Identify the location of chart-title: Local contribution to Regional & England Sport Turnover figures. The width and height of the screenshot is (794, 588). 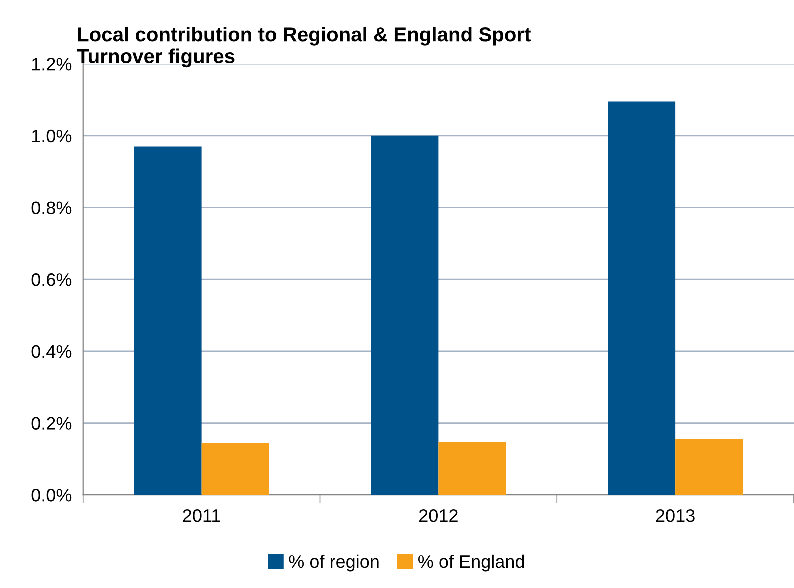
(304, 47).